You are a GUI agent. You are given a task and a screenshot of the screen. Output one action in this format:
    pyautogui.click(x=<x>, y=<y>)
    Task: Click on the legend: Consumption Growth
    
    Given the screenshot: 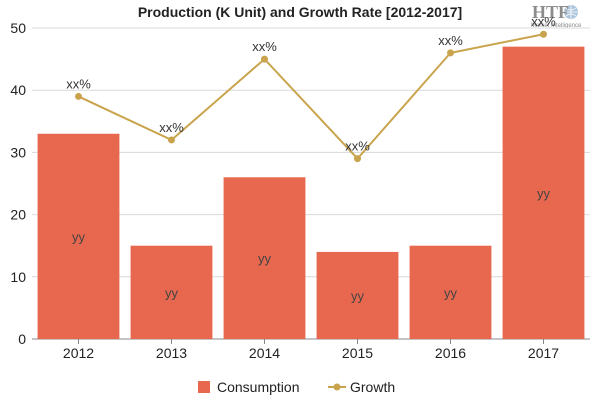 What is the action you would take?
    pyautogui.click(x=296, y=387)
    